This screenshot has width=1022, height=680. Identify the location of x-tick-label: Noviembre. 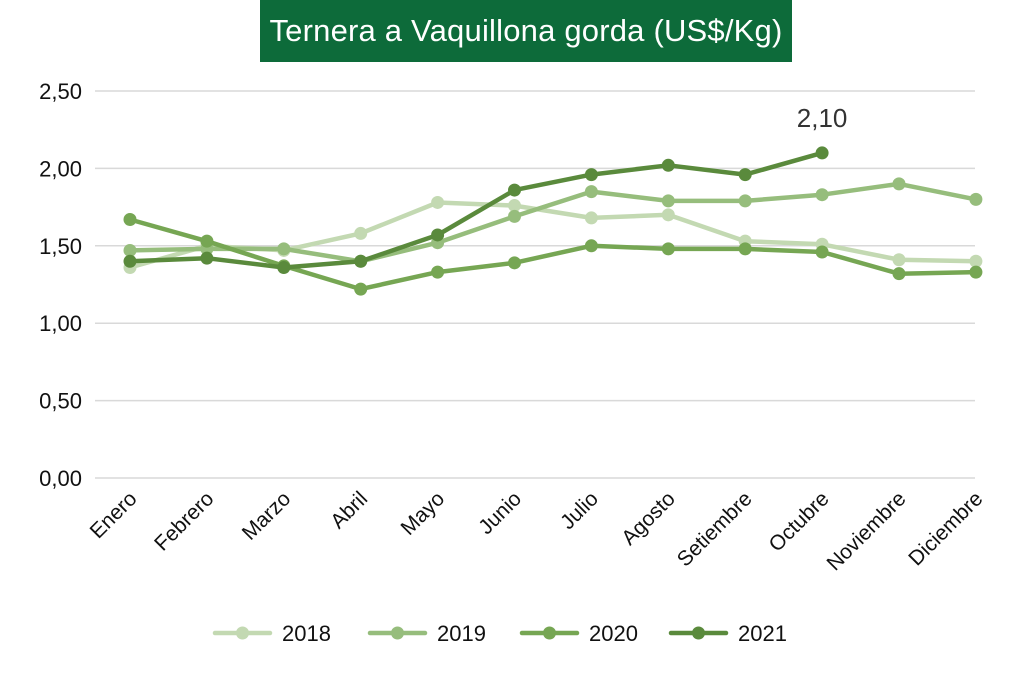
(866, 531).